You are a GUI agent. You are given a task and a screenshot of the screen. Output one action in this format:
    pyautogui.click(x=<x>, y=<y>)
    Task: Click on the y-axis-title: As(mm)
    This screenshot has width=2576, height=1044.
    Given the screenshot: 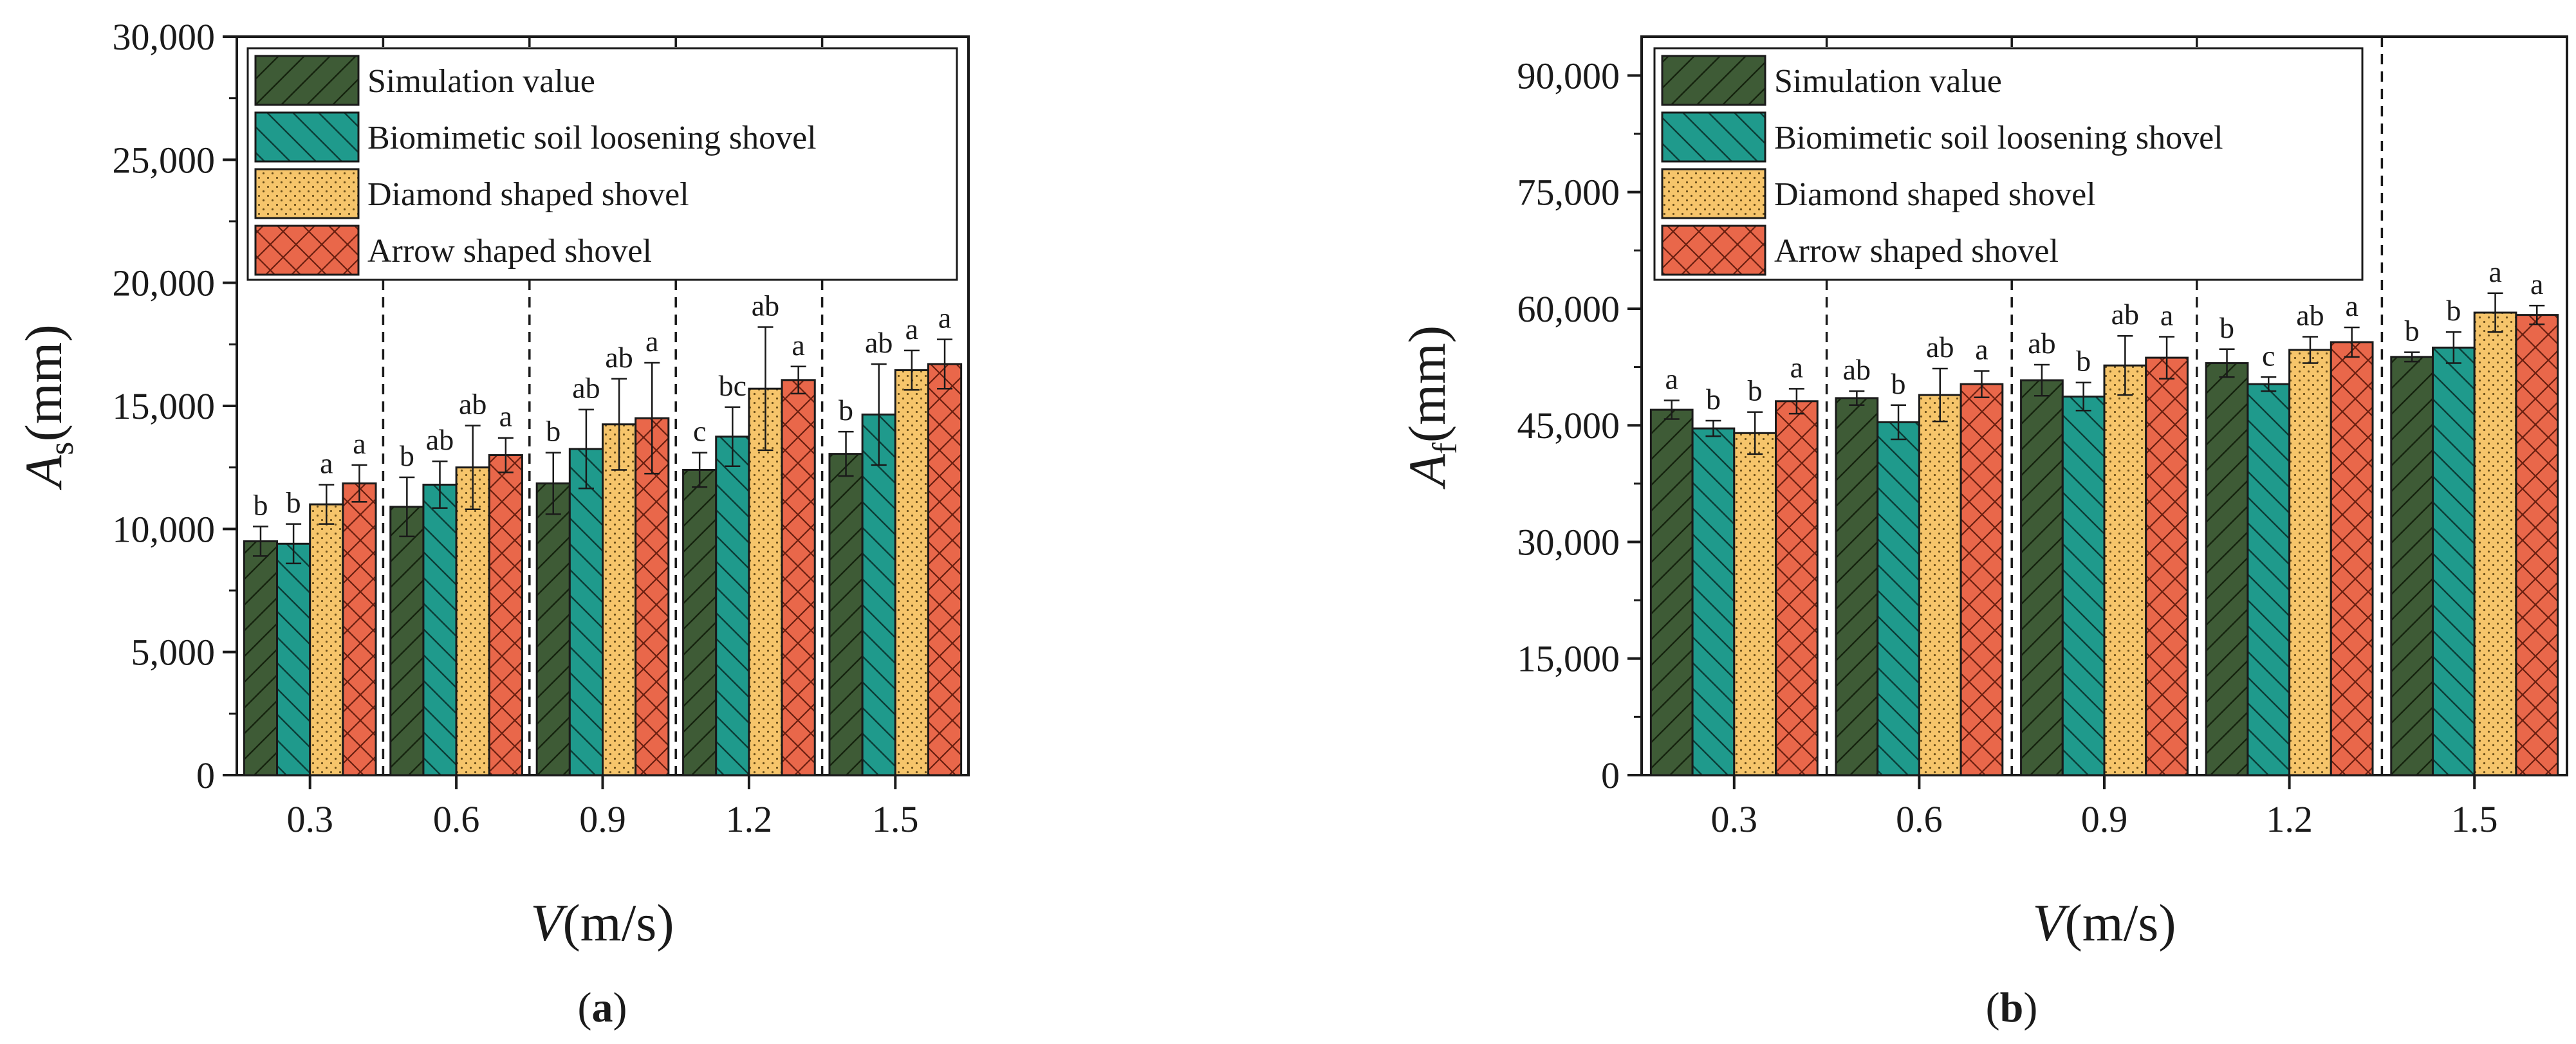 What is the action you would take?
    pyautogui.click(x=47, y=407)
    